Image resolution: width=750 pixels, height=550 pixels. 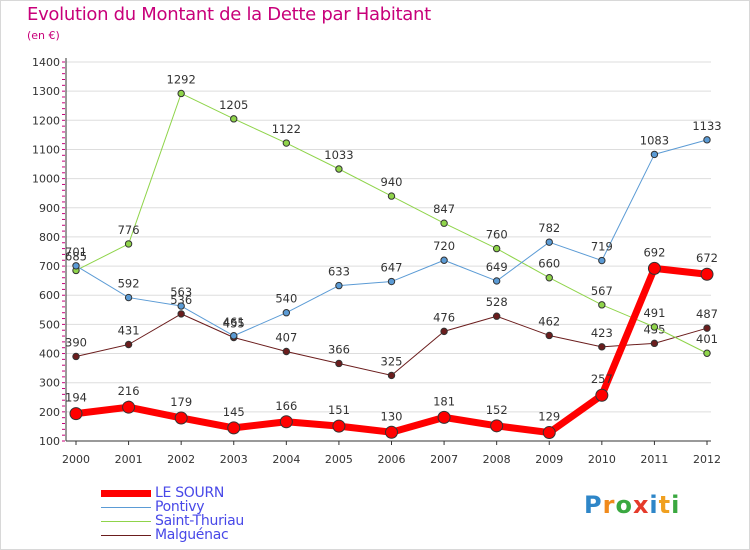 What do you see at coordinates (654, 140) in the screenshot?
I see `data-label-pontivy: 1083` at bounding box center [654, 140].